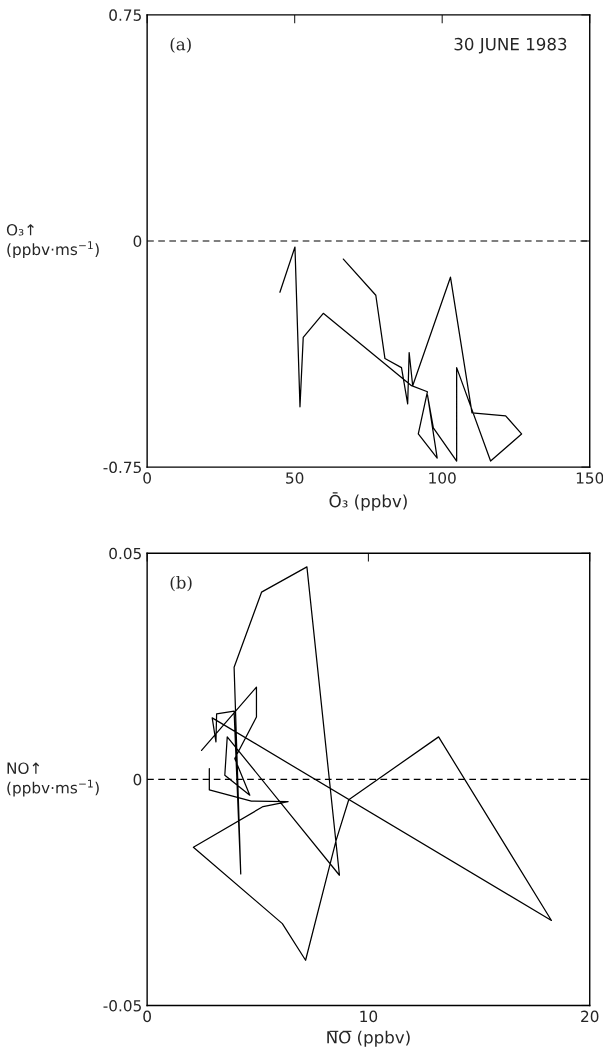 The image size is (603, 1064). Describe the element at coordinates (589, 478) in the screenshot. I see `x-tick-label: 150` at that location.